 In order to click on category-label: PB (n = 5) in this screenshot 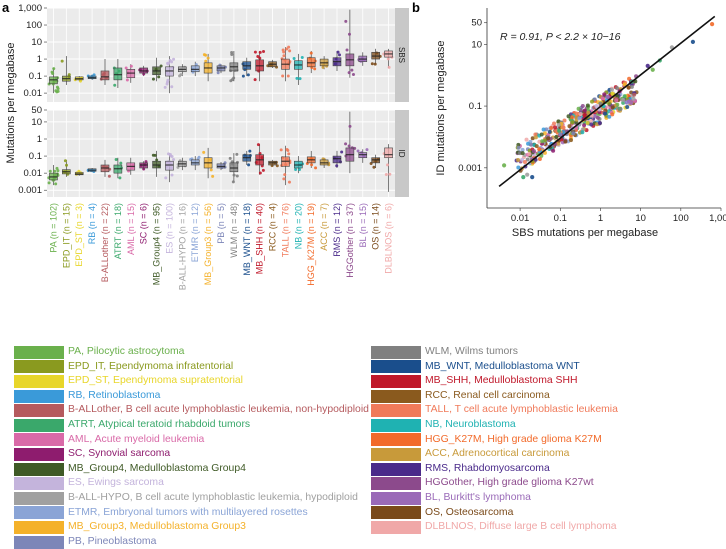, I will do `click(221, 223)`.